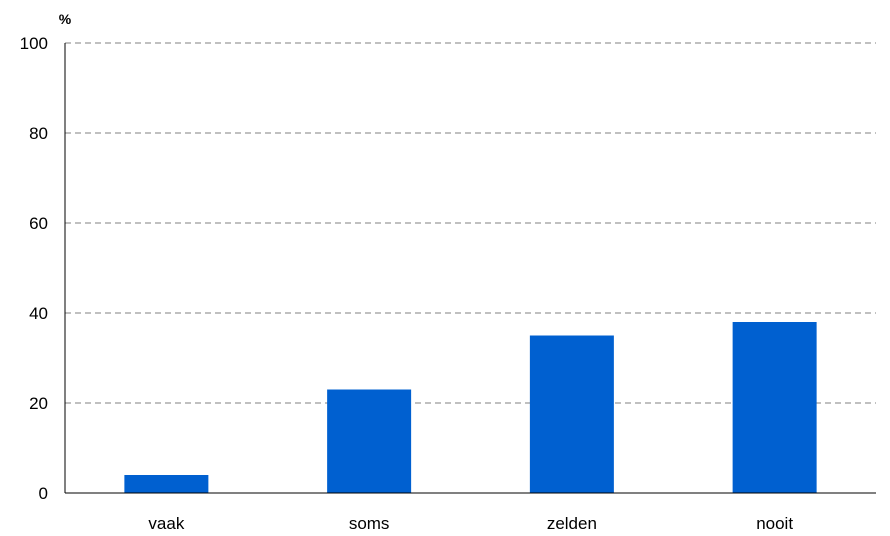 The height and width of the screenshot is (536, 890). Describe the element at coordinates (38, 313) in the screenshot. I see `y-tick-label: 40` at that location.